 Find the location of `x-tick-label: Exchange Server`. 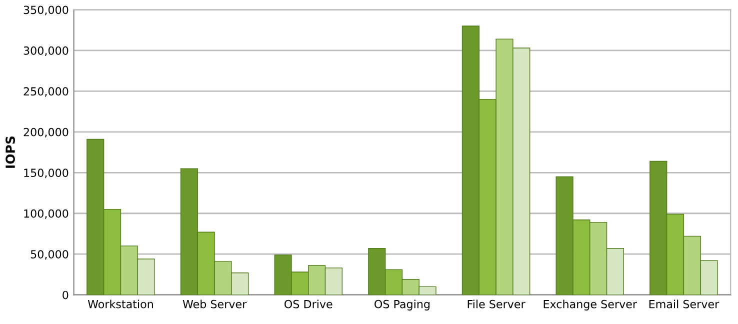

x-tick-label: Exchange Server is located at coordinates (590, 305).